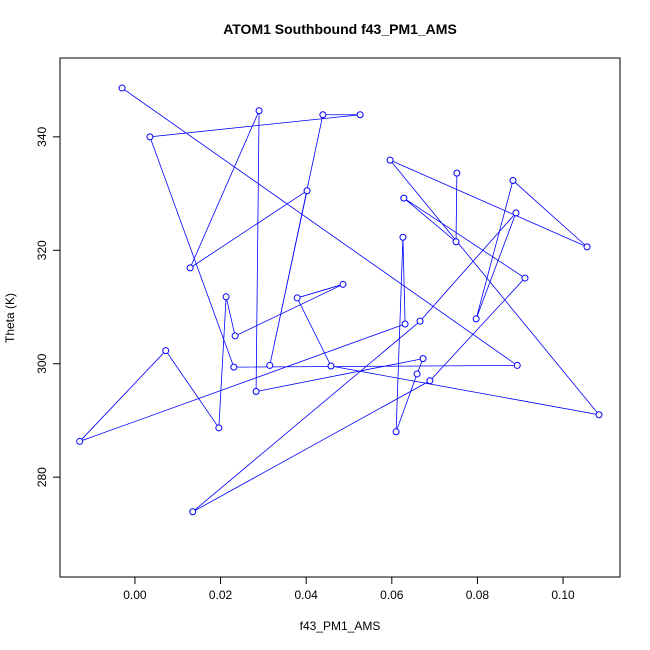 This screenshot has width=650, height=650. Describe the element at coordinates (306, 595) in the screenshot. I see `x-tick-label: 0.04` at that location.